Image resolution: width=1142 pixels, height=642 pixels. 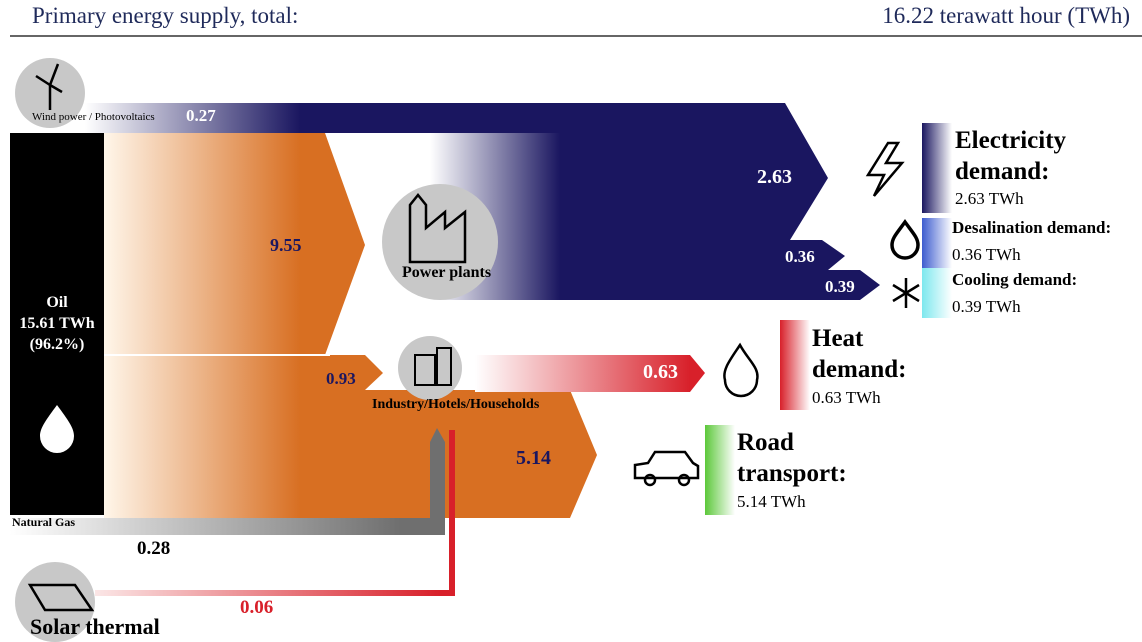 What do you see at coordinates (533, 458) in the screenshot?
I see `flow-label: 5.14` at bounding box center [533, 458].